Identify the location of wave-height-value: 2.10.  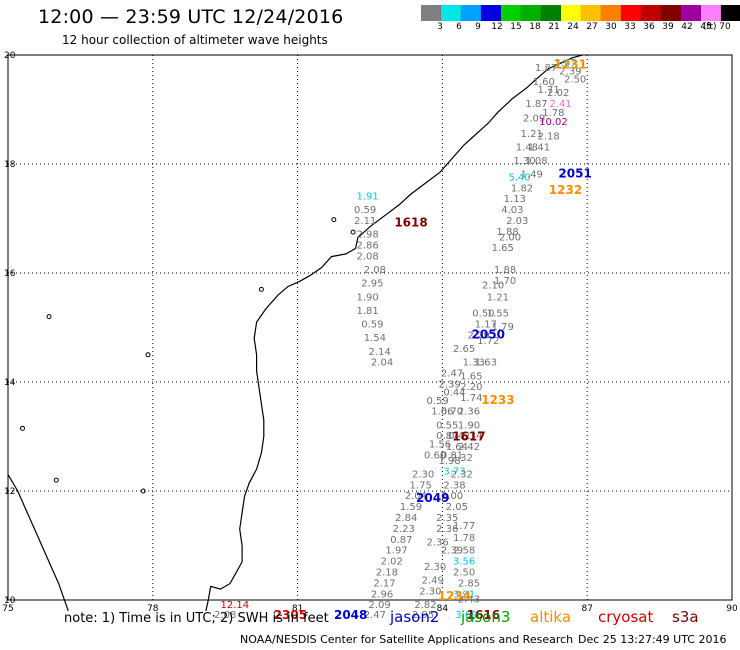
(493, 285).